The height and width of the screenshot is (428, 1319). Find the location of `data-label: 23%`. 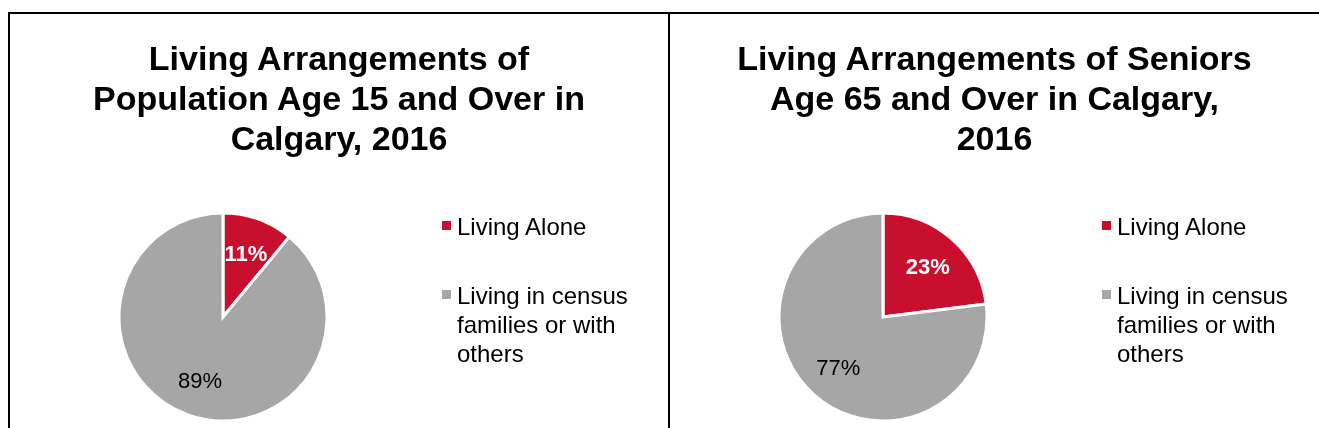

data-label: 23% is located at coordinates (927, 266).